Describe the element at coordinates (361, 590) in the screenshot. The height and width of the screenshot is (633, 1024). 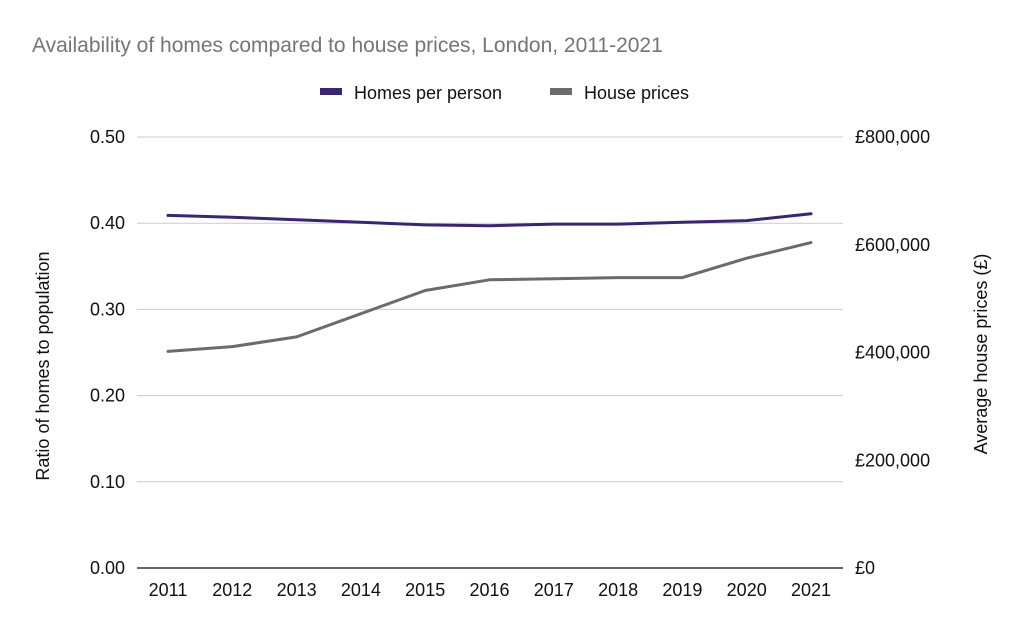
I see `x-tick-label: 2014` at that location.